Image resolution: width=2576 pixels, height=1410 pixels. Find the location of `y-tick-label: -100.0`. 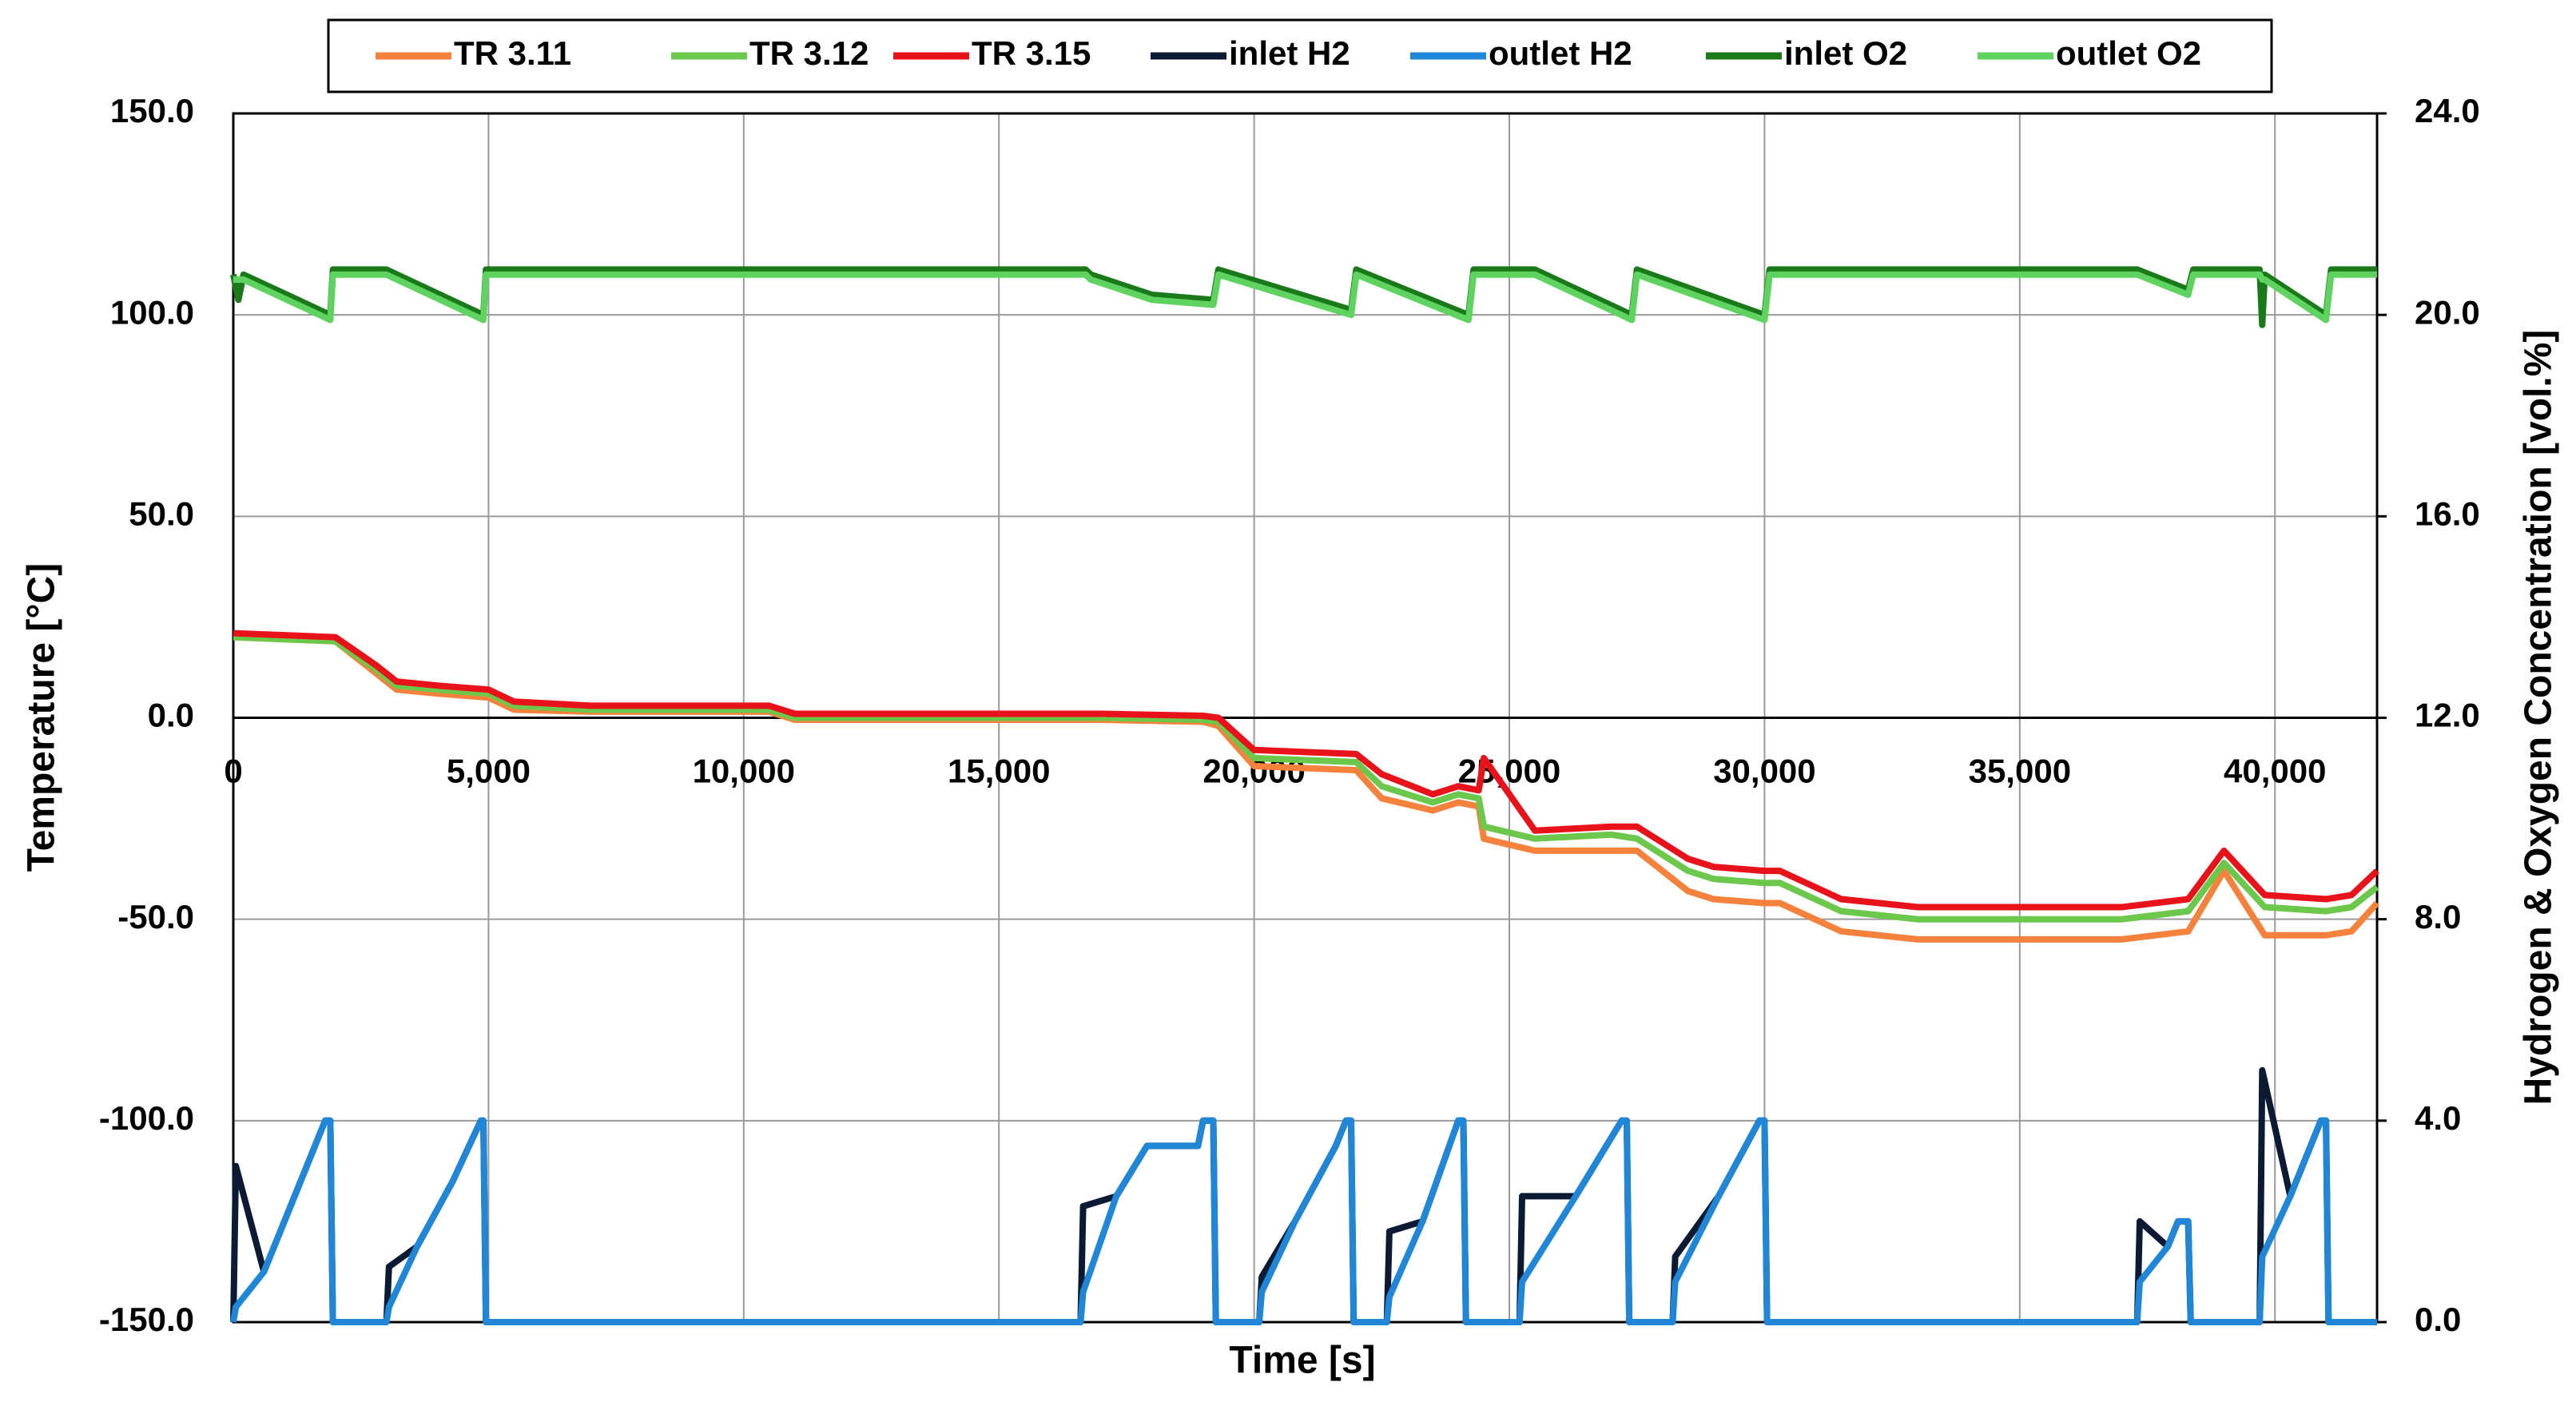

y-tick-label: -100.0 is located at coordinates (146, 1118).